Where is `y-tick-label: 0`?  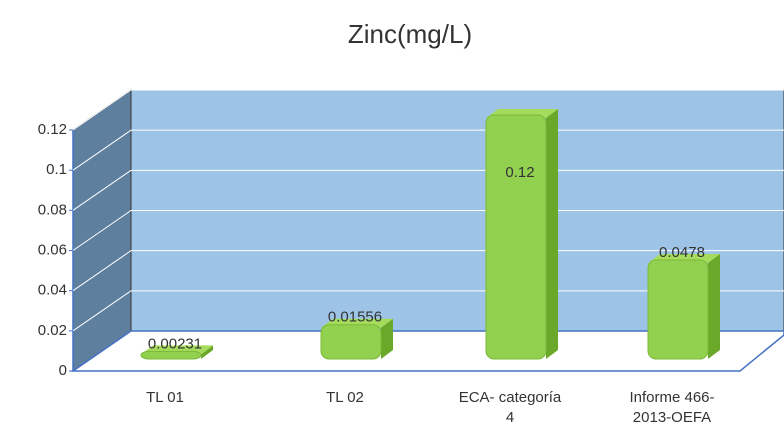 y-tick-label: 0 is located at coordinates (63, 370).